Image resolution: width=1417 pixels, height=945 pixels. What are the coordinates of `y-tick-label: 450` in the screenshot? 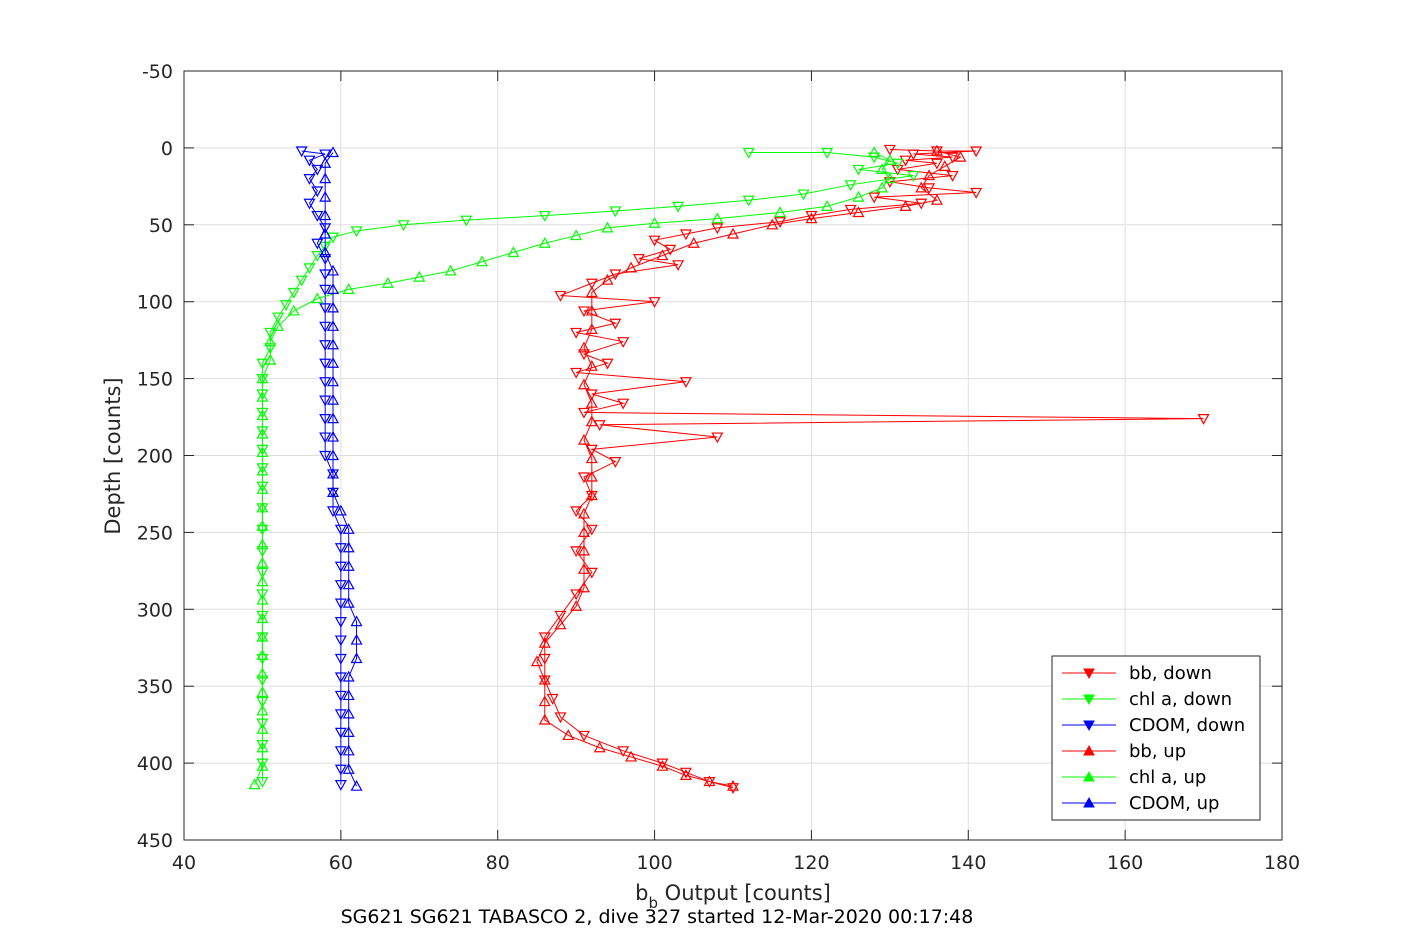 It's located at (155, 841).